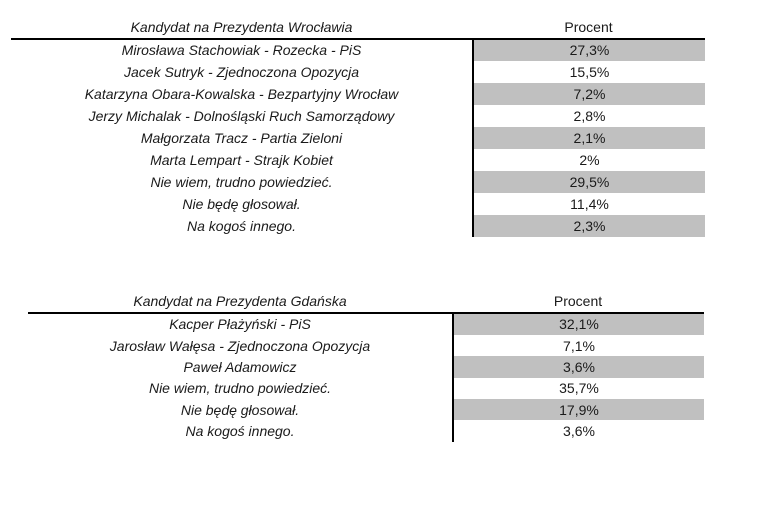  What do you see at coordinates (241, 159) in the screenshot?
I see `candidate-cell: Marta Lempart - Strajk Kobiet` at bounding box center [241, 159].